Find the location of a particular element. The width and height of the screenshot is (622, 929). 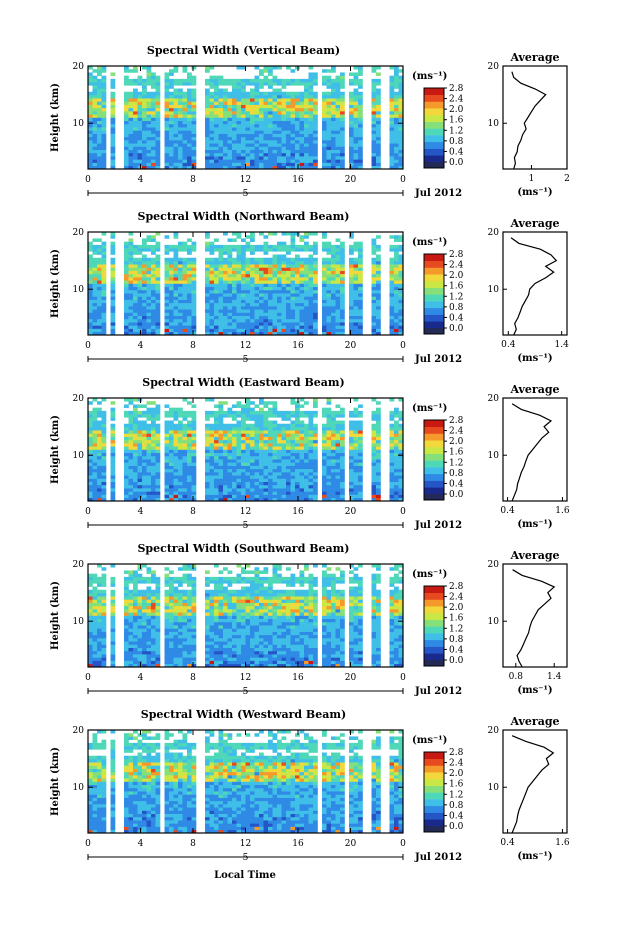

colorbar-tick-label: 2.8 is located at coordinates (456, 89).